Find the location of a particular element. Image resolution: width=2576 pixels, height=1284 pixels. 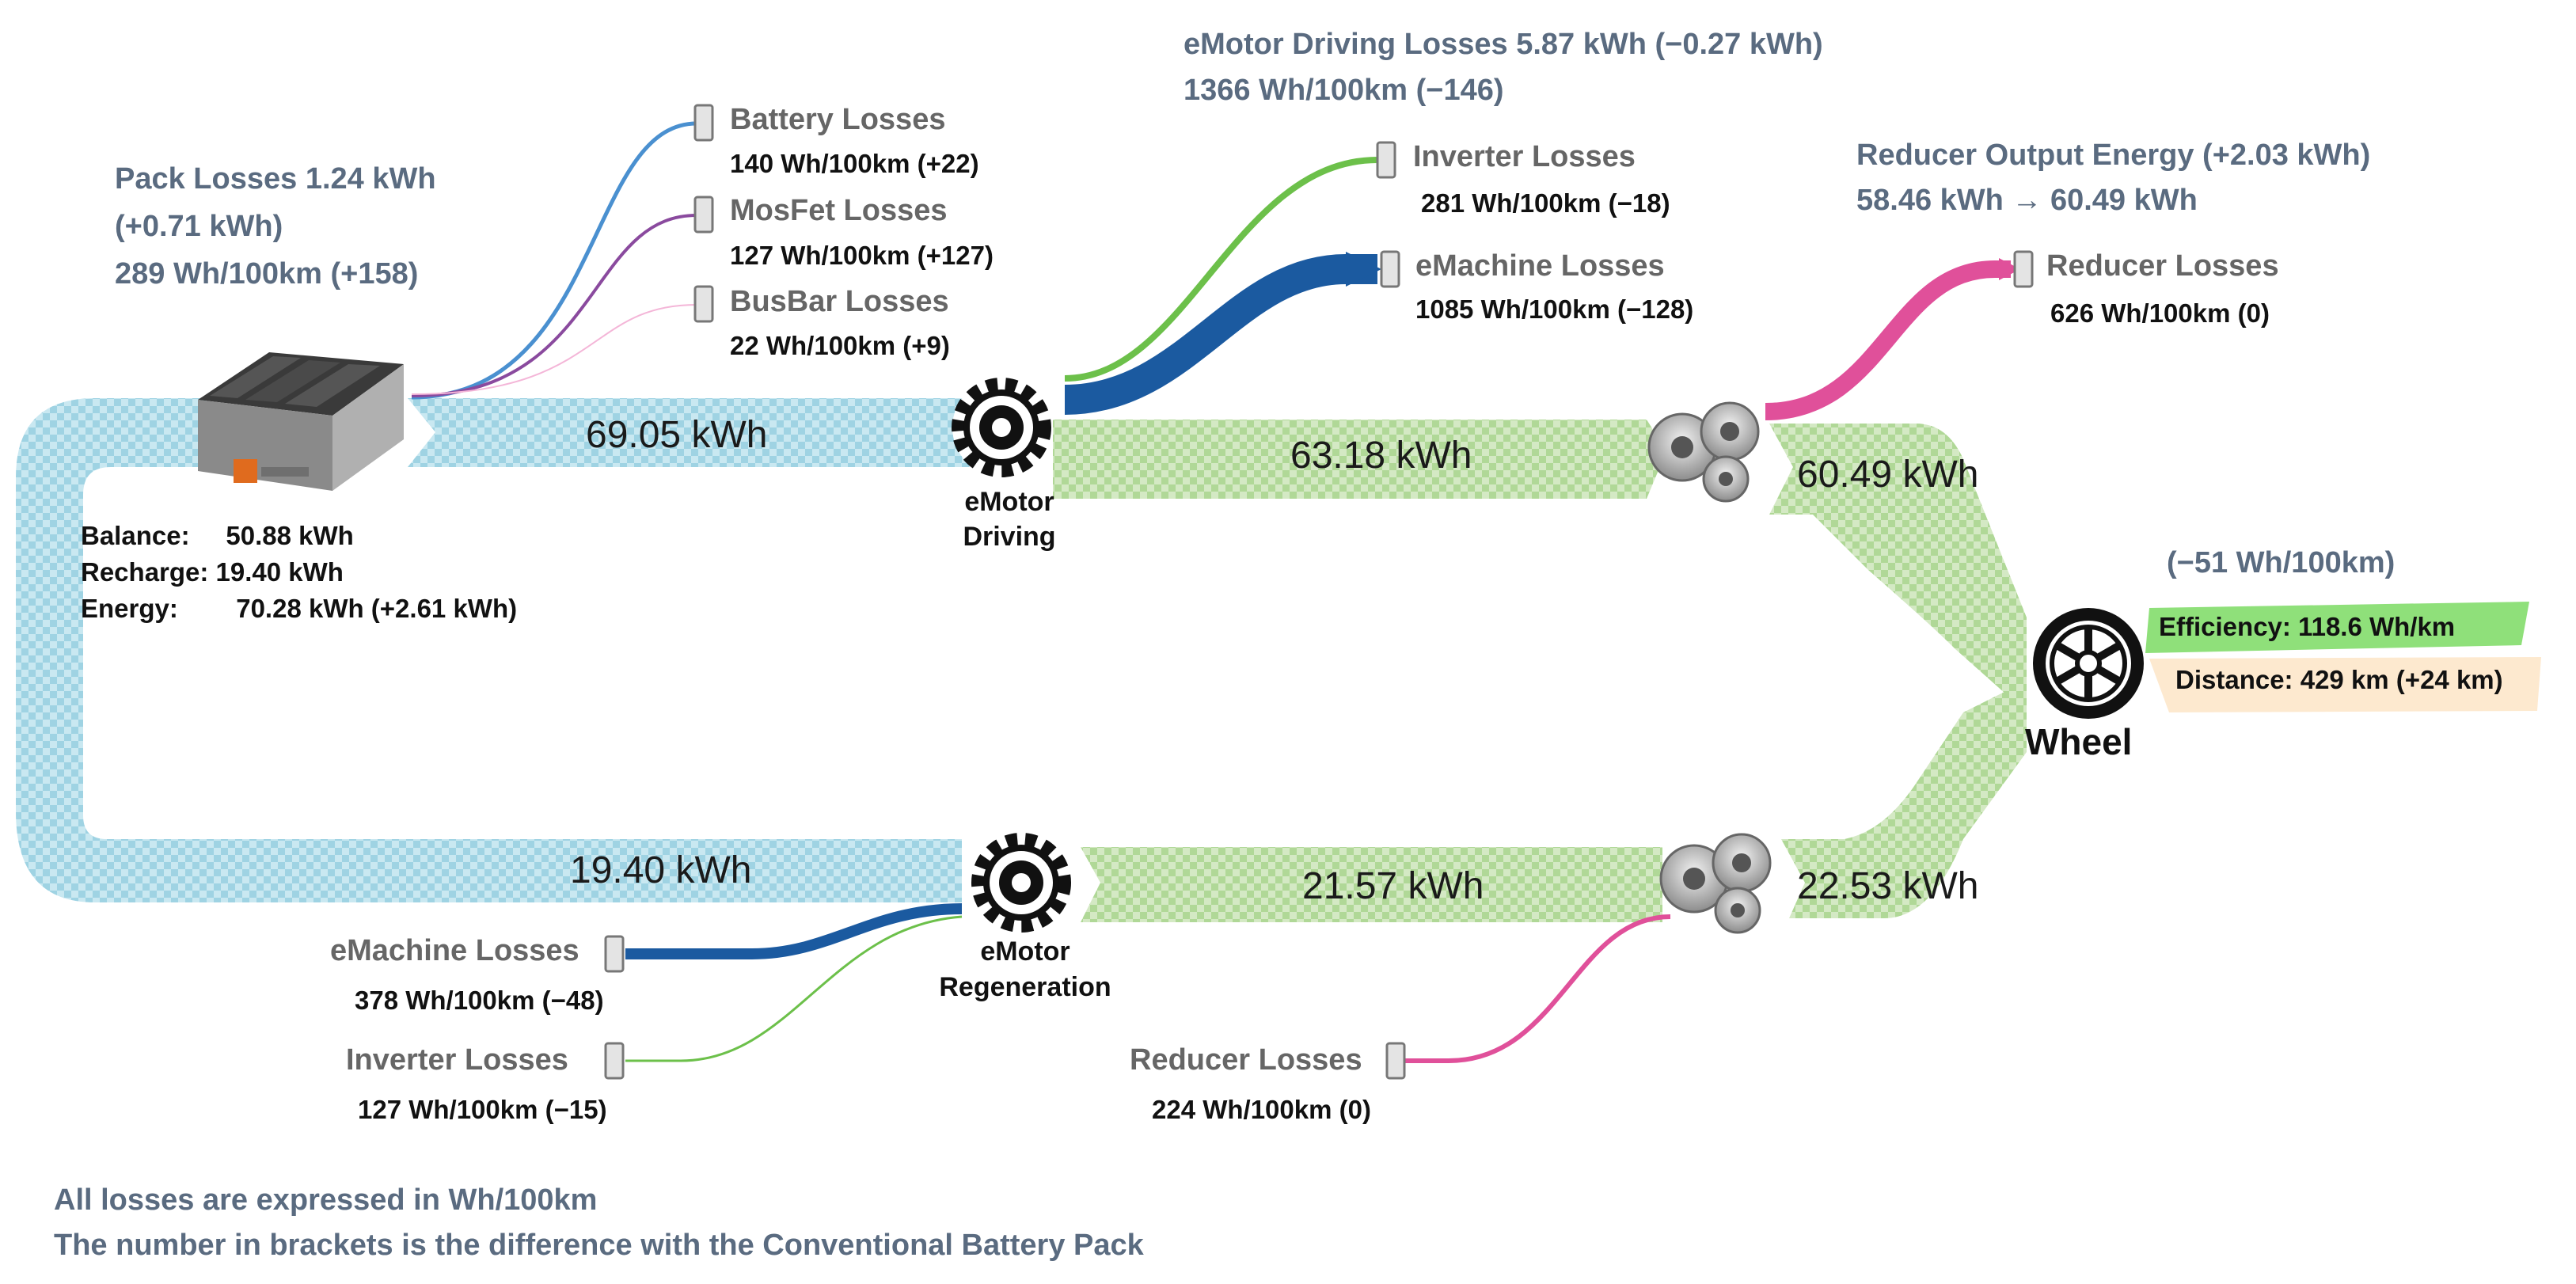

reducer-to-regen-flow is located at coordinates (1371, 885).